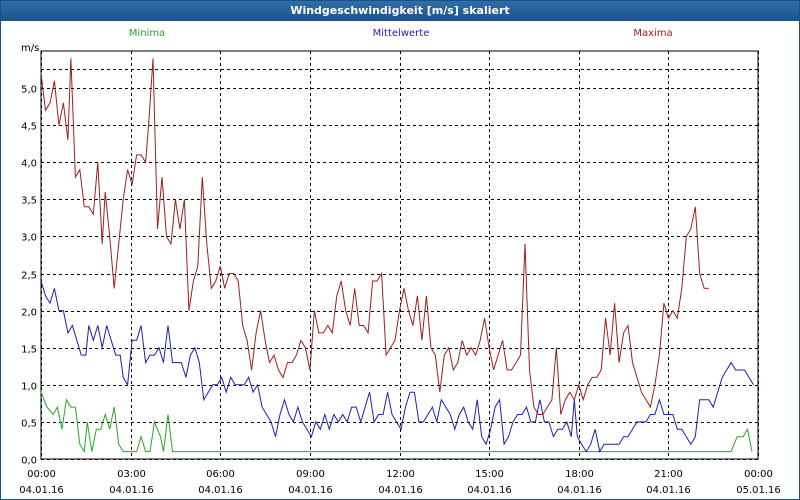 The width and height of the screenshot is (800, 500). What do you see at coordinates (29, 238) in the screenshot?
I see `y-tick-label: 3,0` at bounding box center [29, 238].